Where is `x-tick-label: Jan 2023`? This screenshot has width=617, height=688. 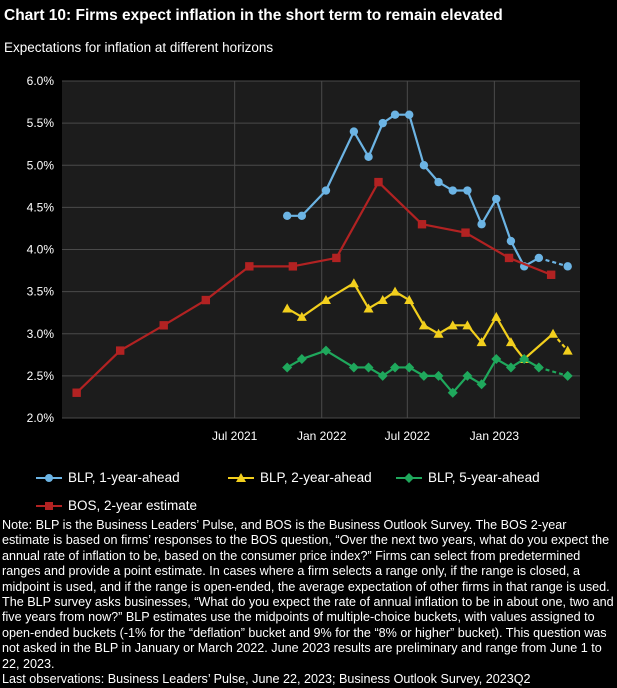 x-tick-label: Jan 2023 is located at coordinates (495, 436).